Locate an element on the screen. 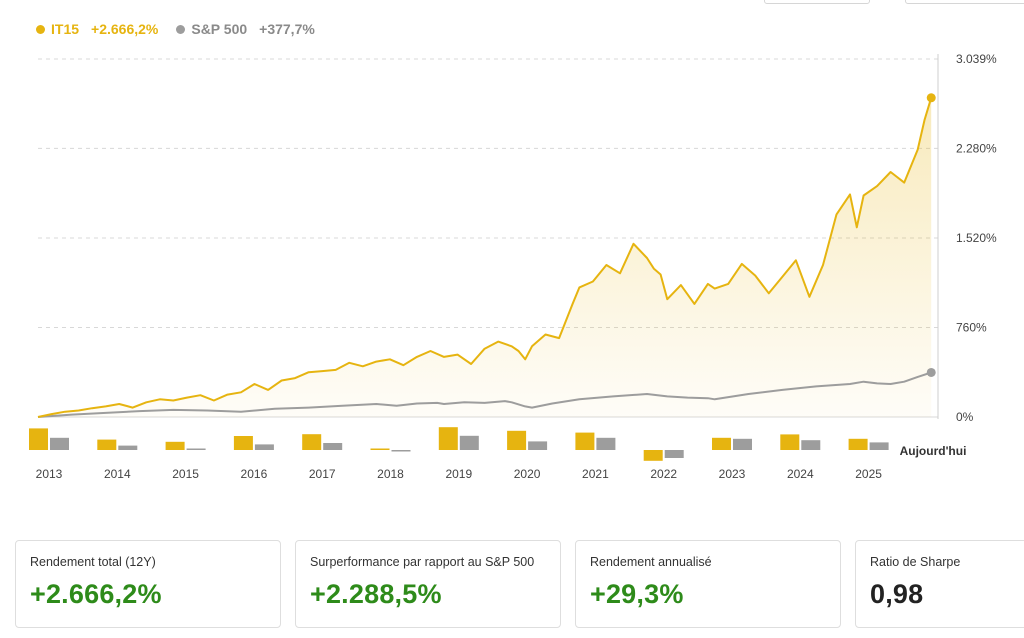 The height and width of the screenshot is (638, 1024). card-outperformance-value: +2.288,5% is located at coordinates (376, 594).